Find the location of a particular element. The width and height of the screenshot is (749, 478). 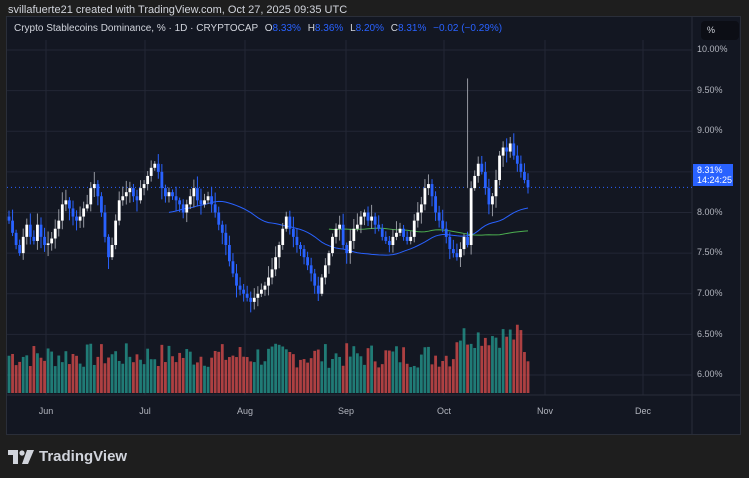

bar-countdown: 14:24:25 is located at coordinates (715, 180).